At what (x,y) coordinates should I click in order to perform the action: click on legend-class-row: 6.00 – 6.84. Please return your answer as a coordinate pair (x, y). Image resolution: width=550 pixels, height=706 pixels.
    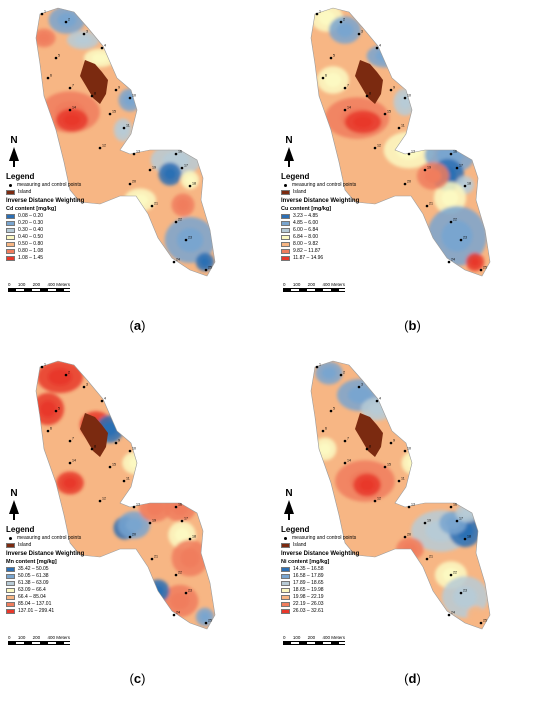
    Looking at the image, I should click on (320, 230).